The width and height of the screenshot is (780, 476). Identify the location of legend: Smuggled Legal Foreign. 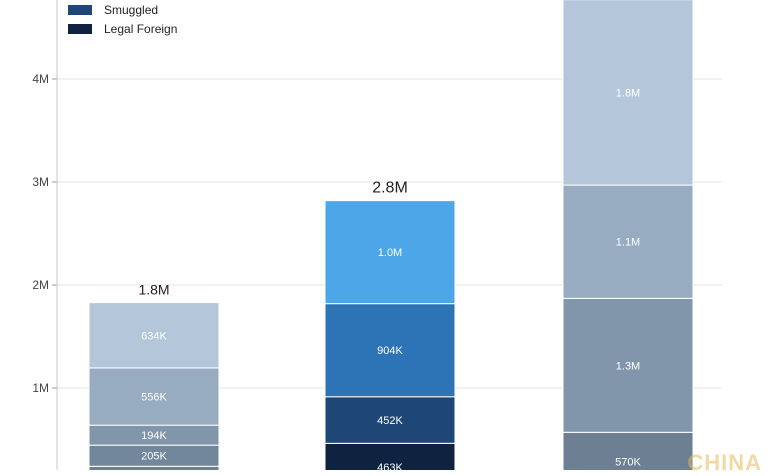
(122, 19).